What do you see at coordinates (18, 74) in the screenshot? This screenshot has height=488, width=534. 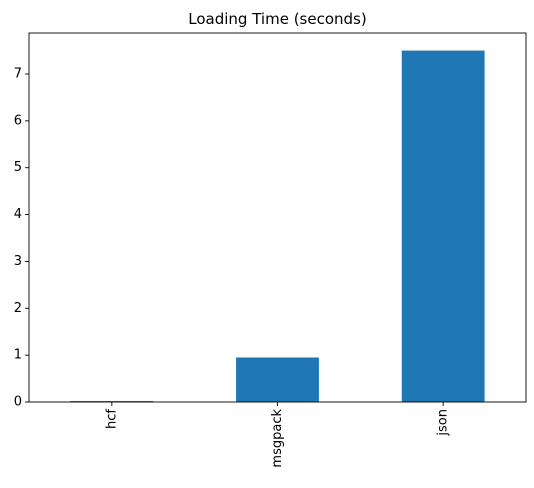 I see `y-tick-label: 7` at bounding box center [18, 74].